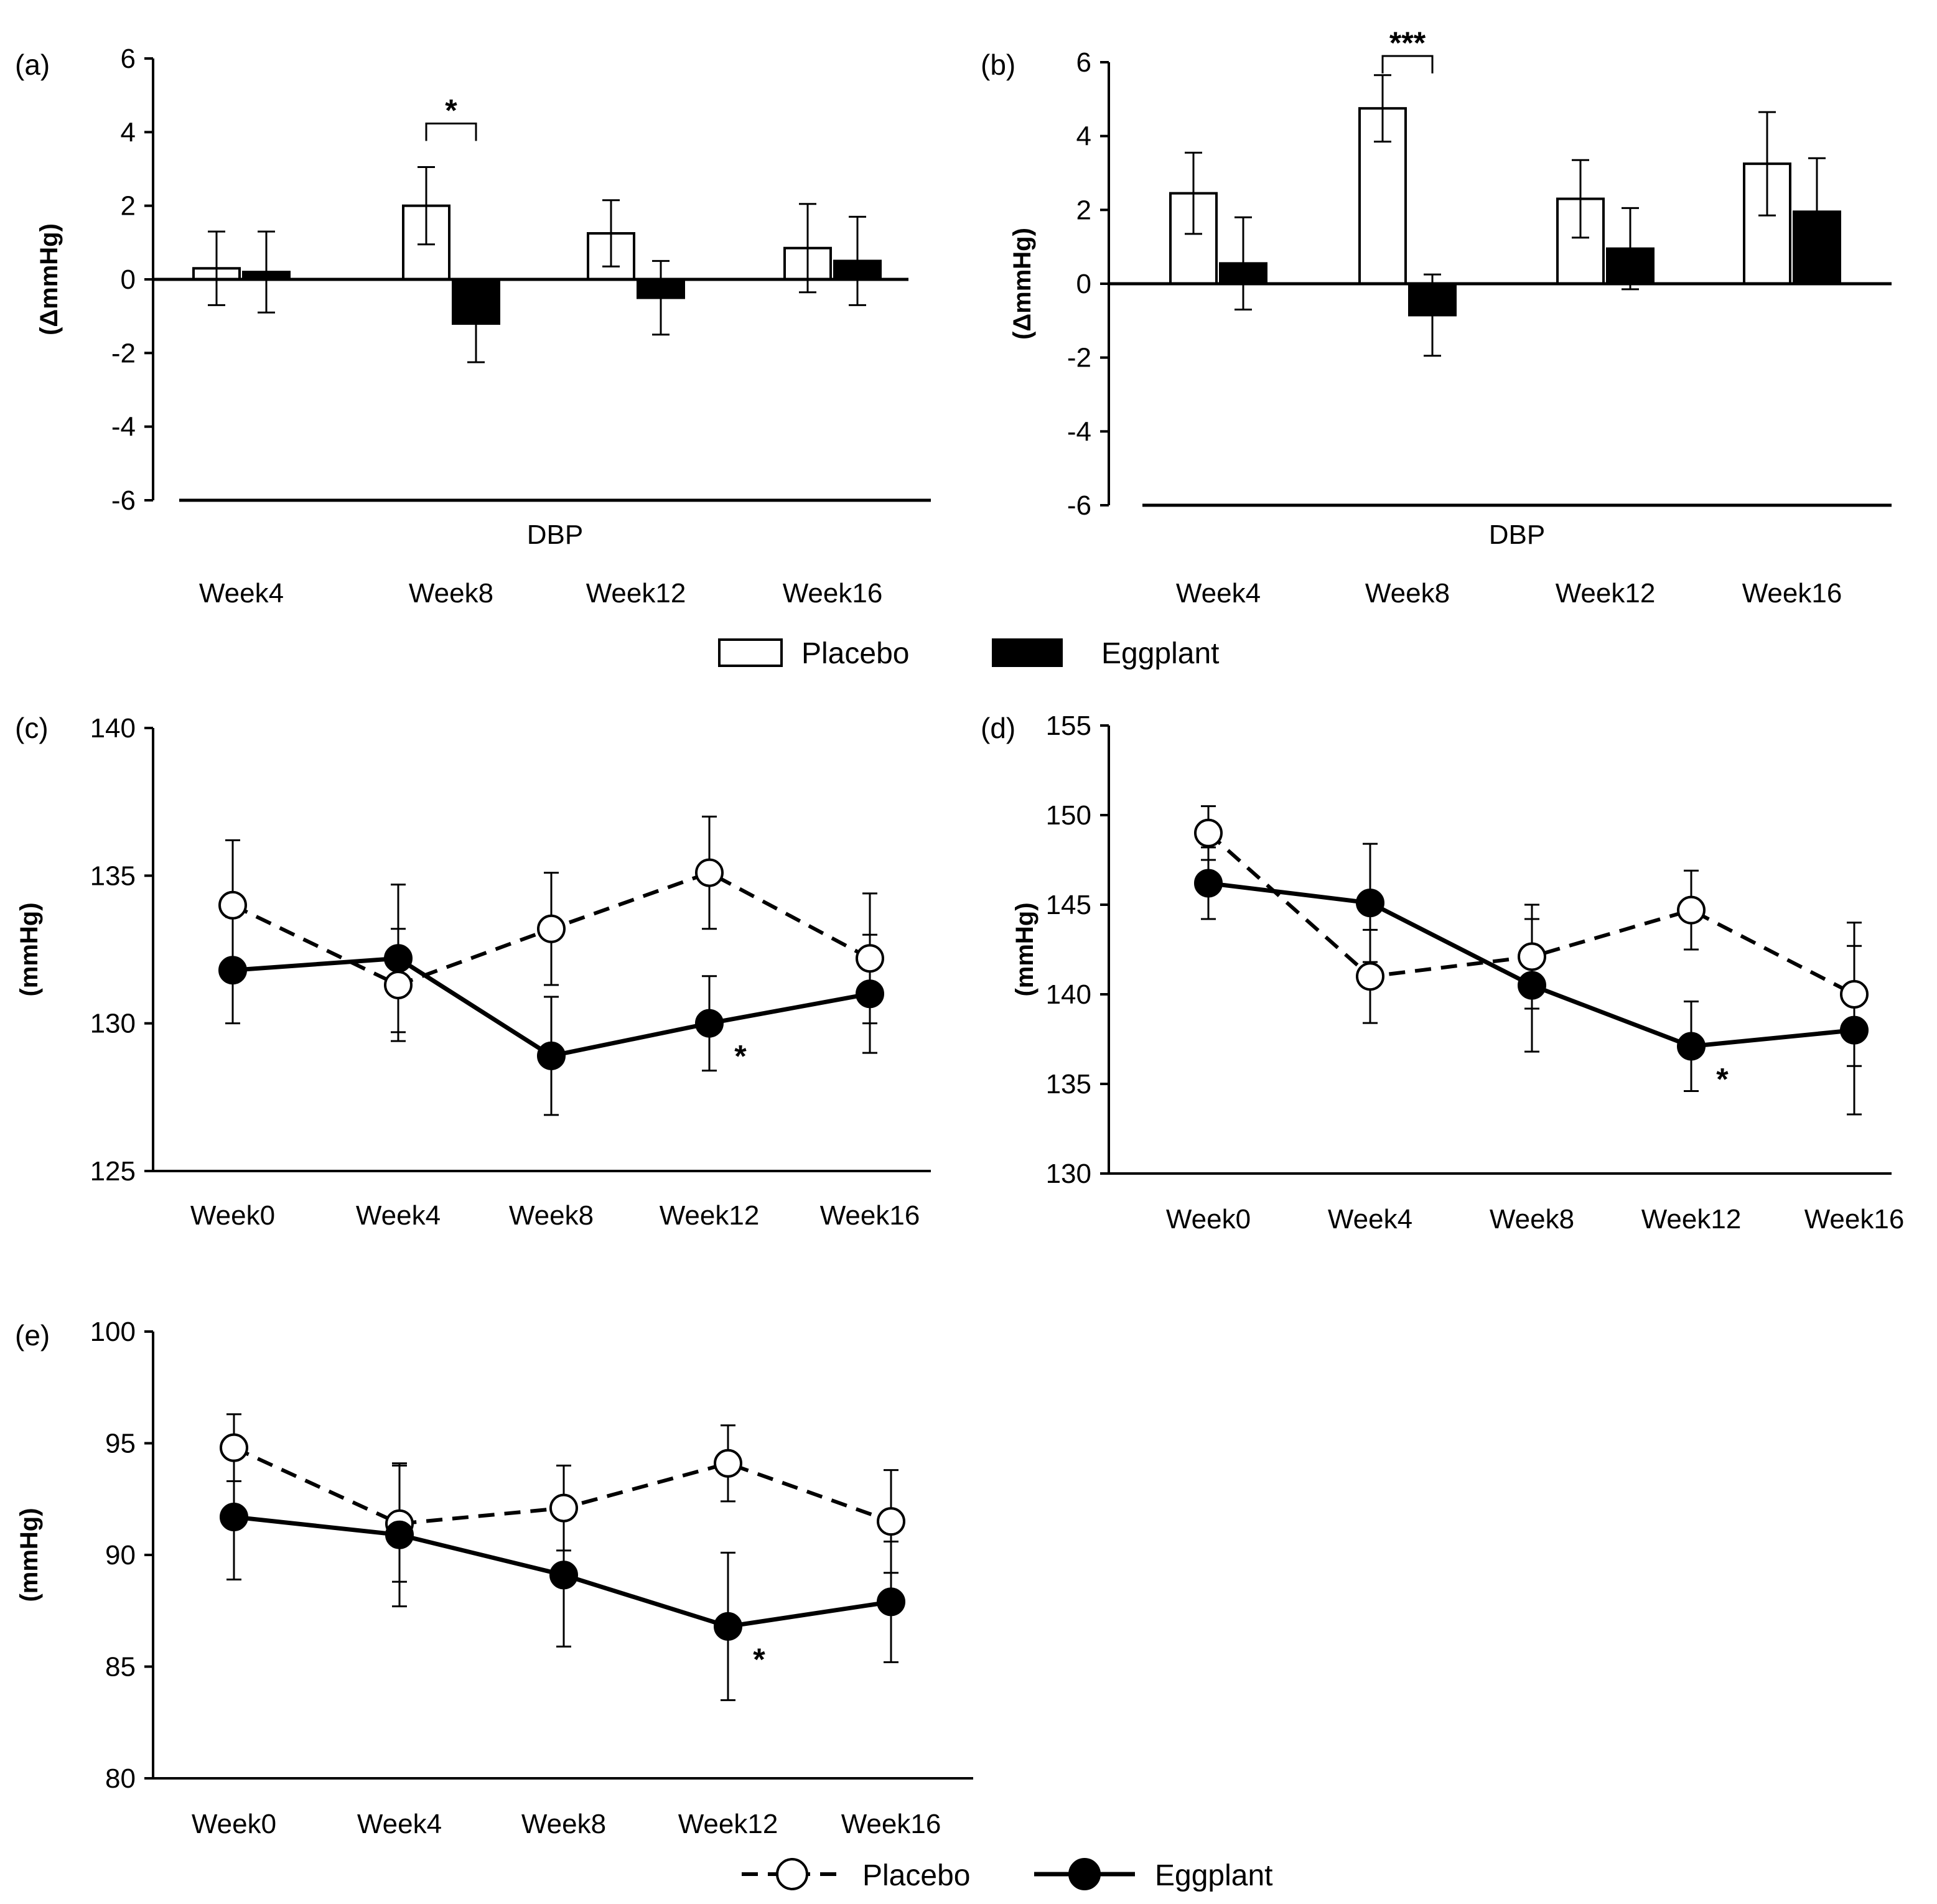 This screenshot has height=1904, width=1937. I want to click on category-label-e-2: Week8, so click(563, 1824).